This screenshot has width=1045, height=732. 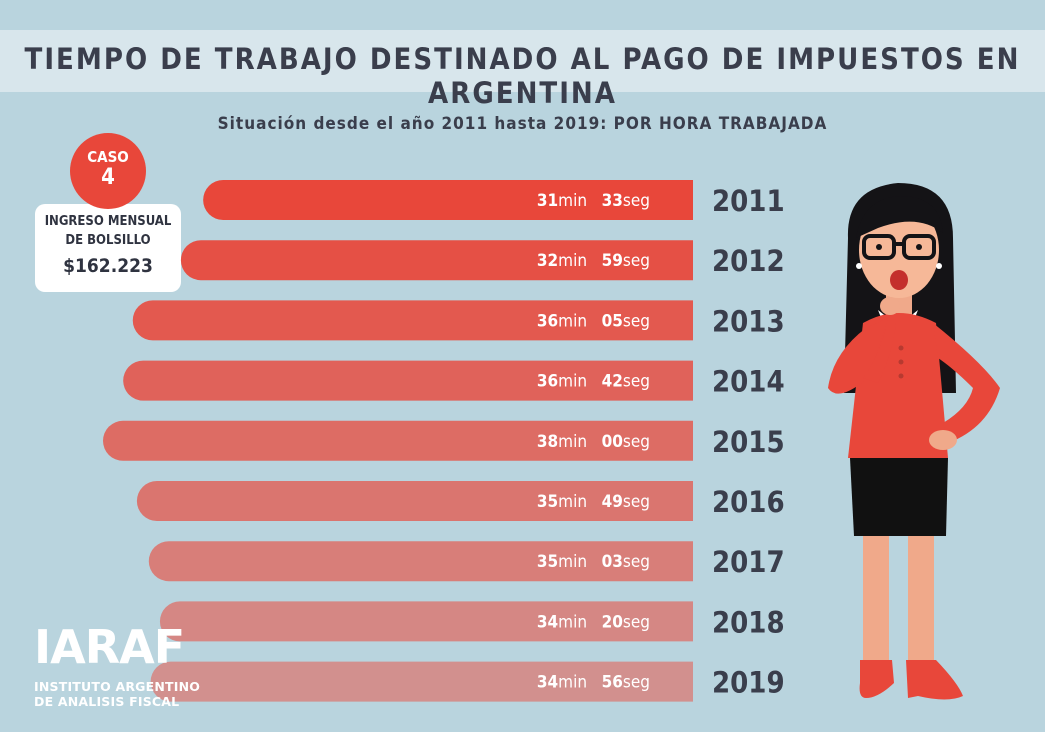 I want to click on income-box: INGRESO MENSUAL DE BOLSILLO $162.223, so click(x=108, y=248).